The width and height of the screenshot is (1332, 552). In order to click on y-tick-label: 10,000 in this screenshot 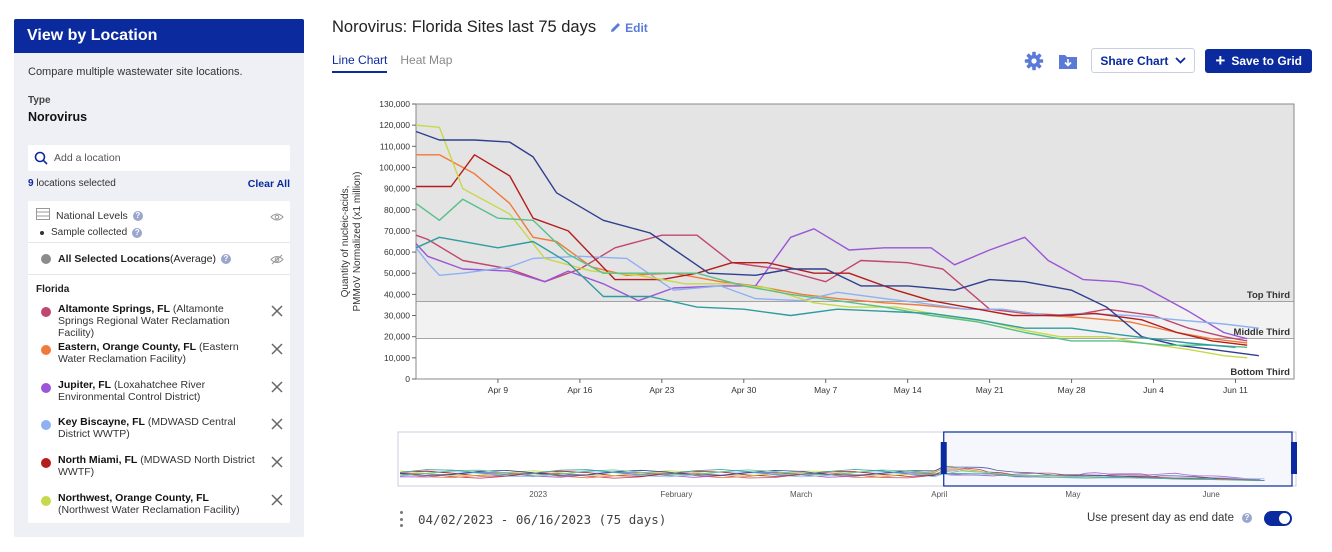, I will do `click(397, 358)`.